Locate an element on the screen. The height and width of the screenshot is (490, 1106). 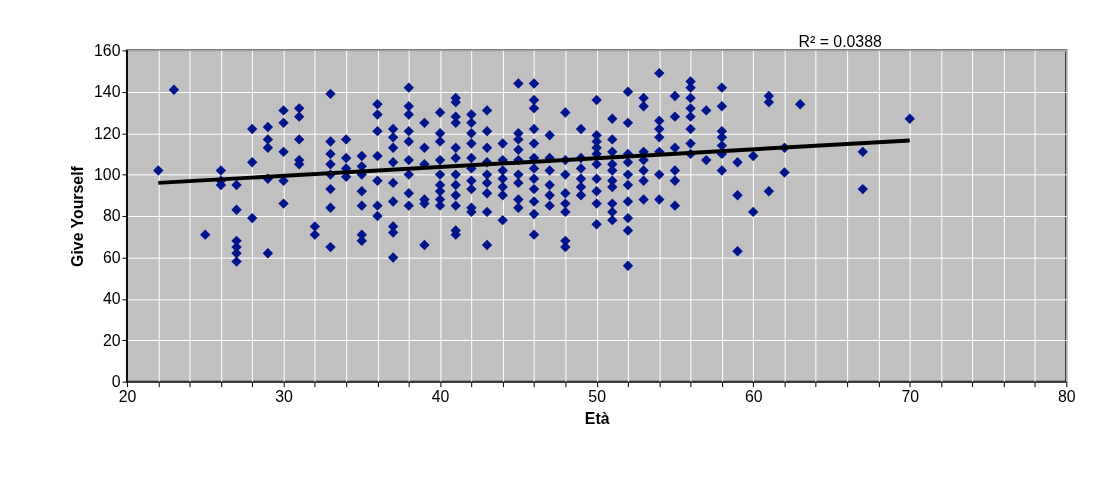
x-tick-label: 20 is located at coordinates (127, 397).